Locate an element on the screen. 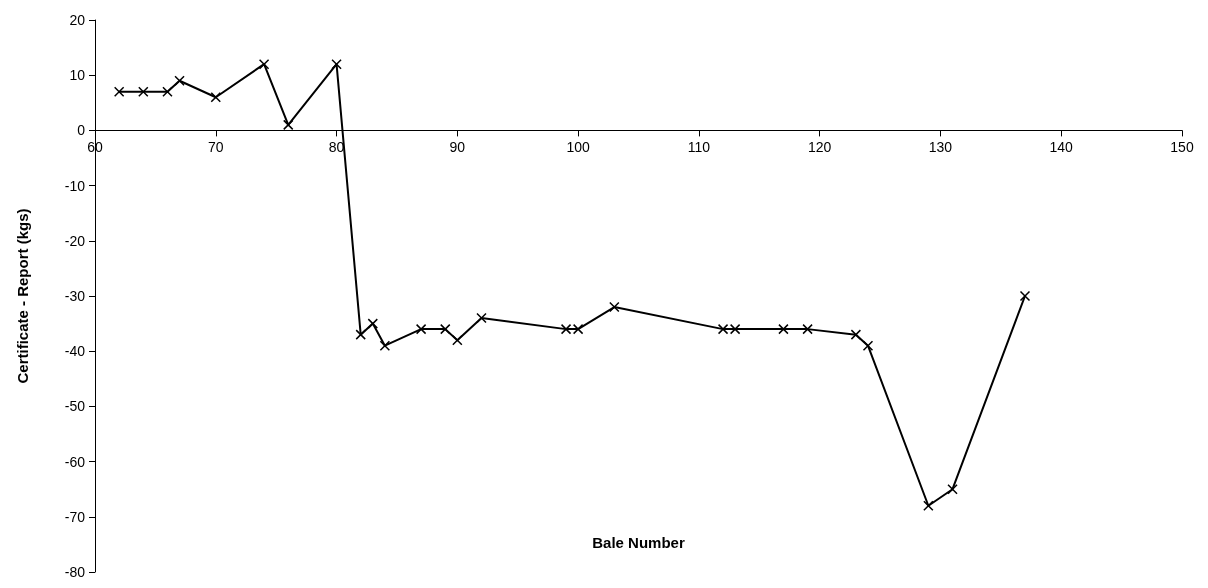 The height and width of the screenshot is (588, 1208). y-tick-label: -20 is located at coordinates (75, 240).